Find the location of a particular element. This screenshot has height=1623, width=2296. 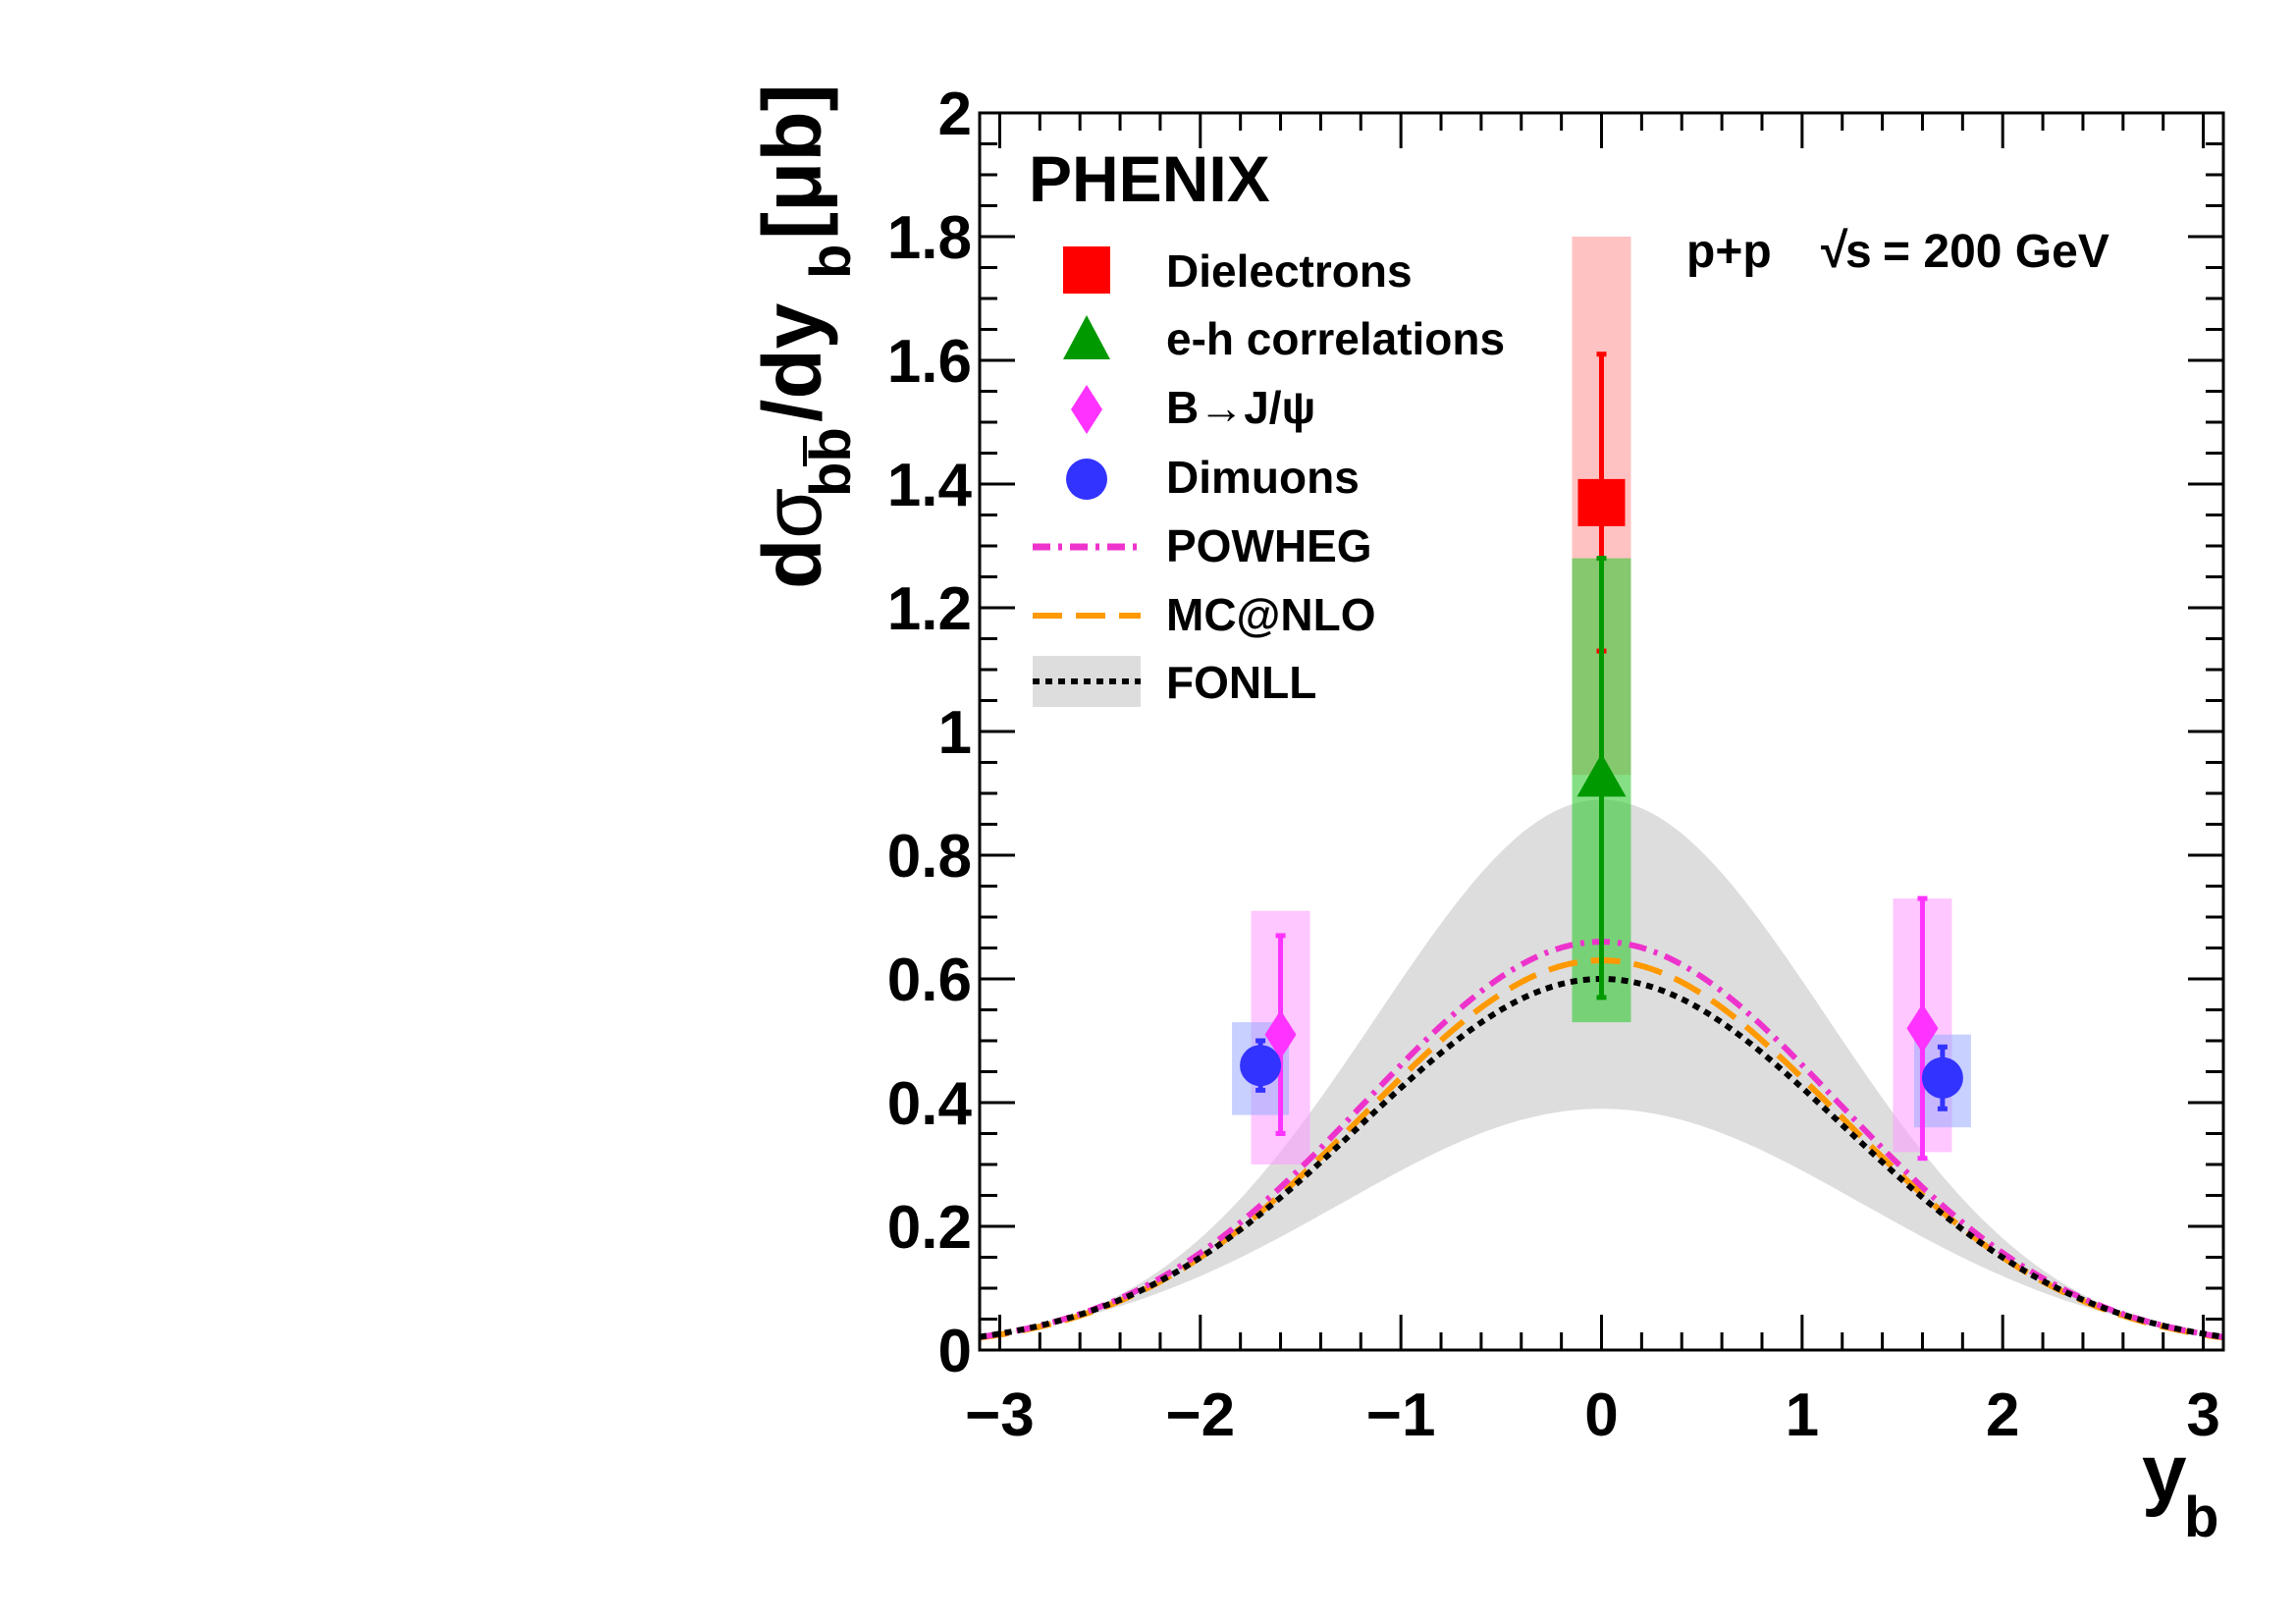

x-axis-title: y is located at coordinates (2164, 1473).